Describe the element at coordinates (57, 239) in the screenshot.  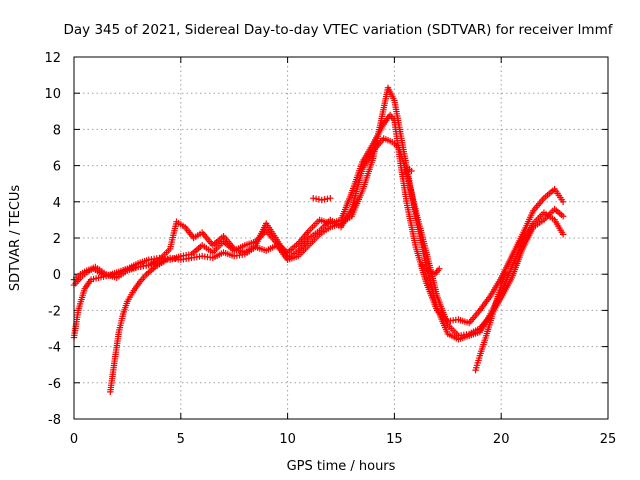
I see `y-tick-label: 2` at that location.